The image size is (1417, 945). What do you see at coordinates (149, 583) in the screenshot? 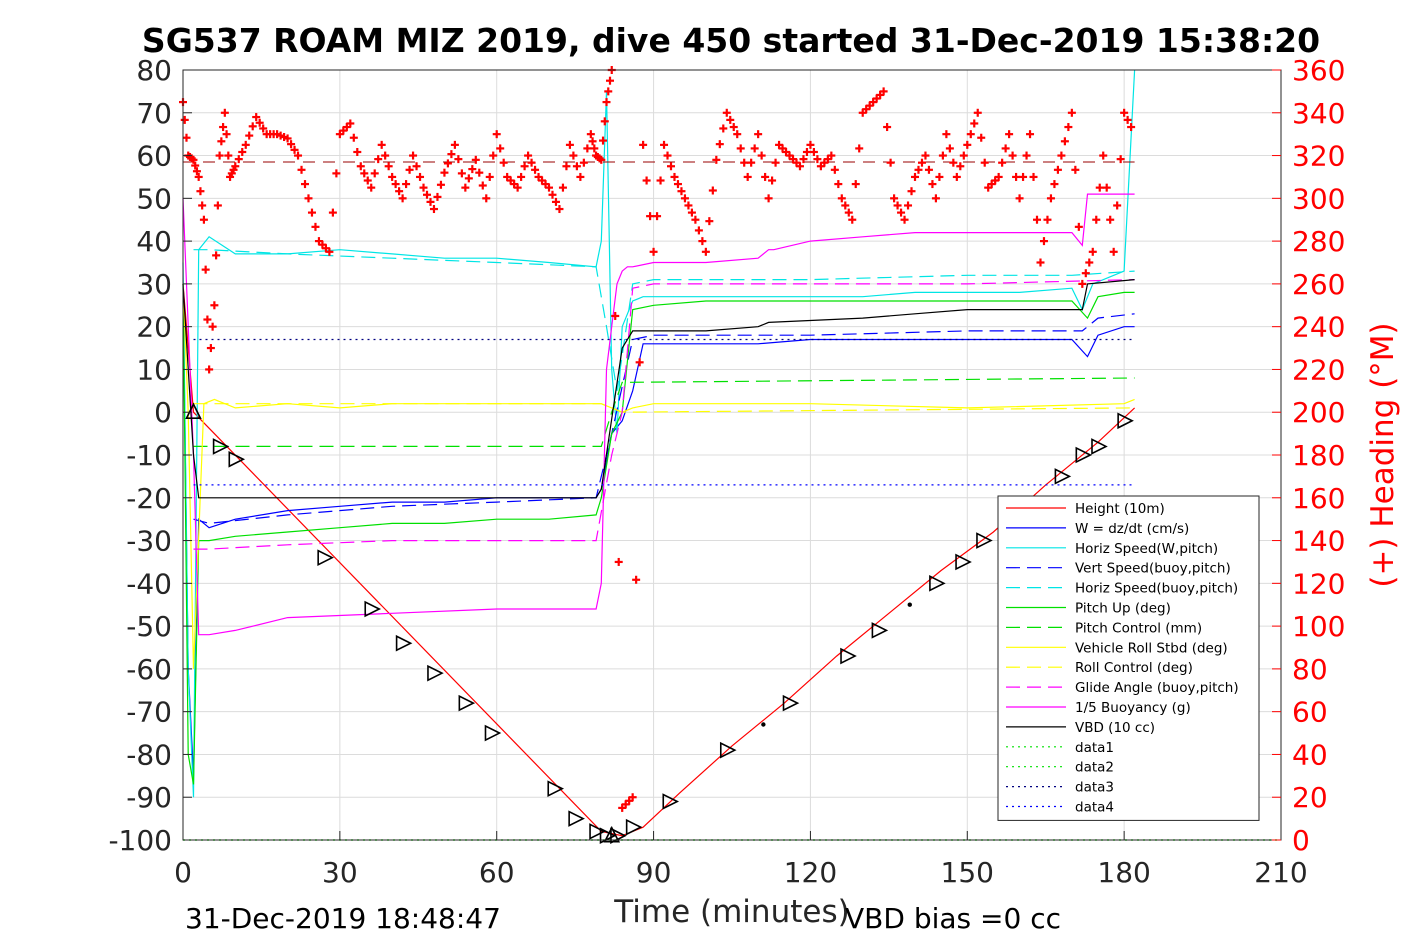
I see `y-tick-label: -40` at bounding box center [149, 583].